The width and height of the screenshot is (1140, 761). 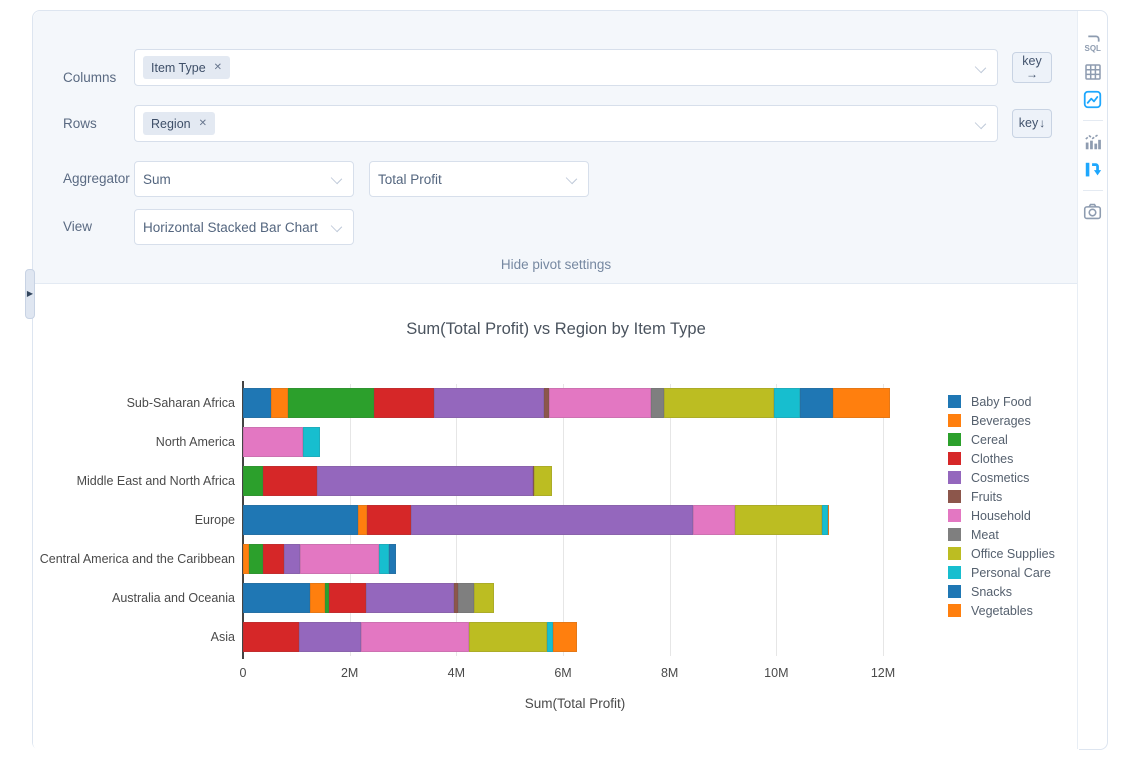 I want to click on legend-label: Personal Care, so click(x=1011, y=572).